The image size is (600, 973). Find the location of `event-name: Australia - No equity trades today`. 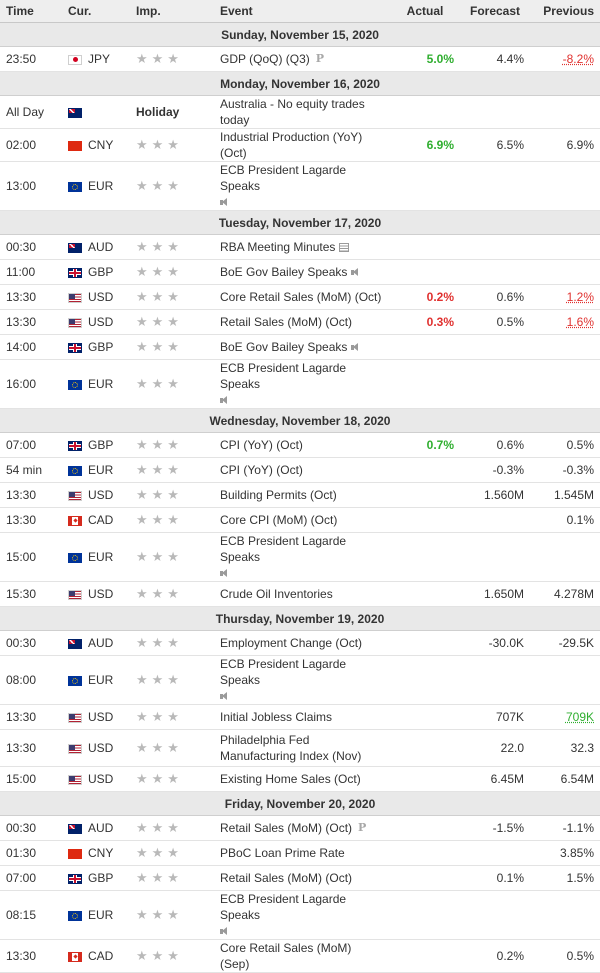

event-name: Australia - No equity trades today is located at coordinates (292, 112).